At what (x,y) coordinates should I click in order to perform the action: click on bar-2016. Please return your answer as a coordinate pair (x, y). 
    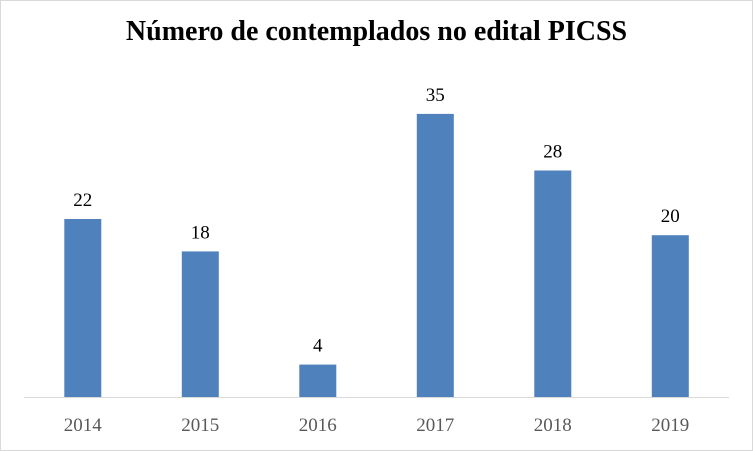
    Looking at the image, I should click on (318, 380).